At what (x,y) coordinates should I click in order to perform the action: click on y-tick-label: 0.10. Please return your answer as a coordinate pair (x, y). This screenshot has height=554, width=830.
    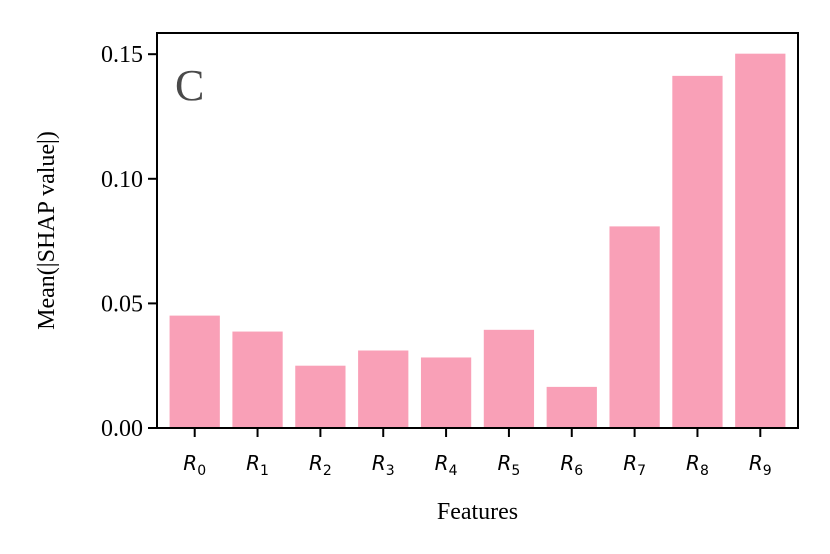
    Looking at the image, I should click on (122, 180).